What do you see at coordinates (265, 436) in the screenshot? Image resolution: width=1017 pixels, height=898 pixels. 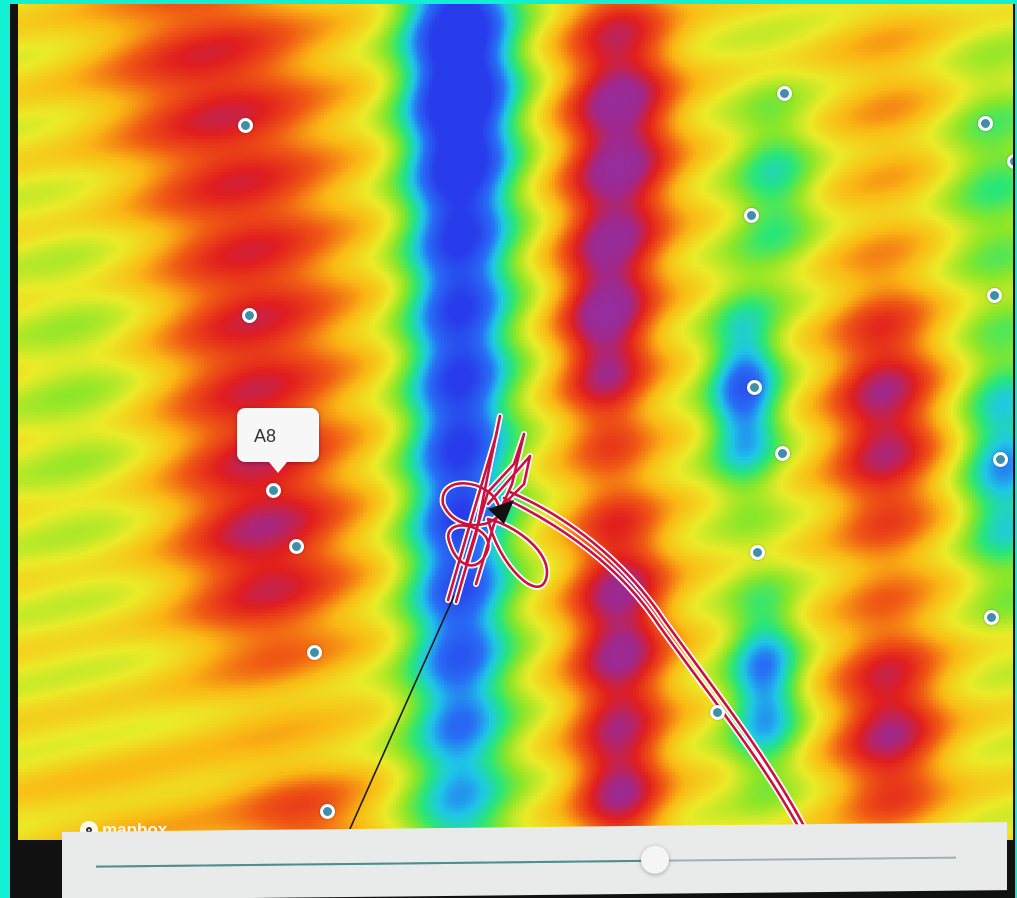 I see `popup-label: A8` at bounding box center [265, 436].